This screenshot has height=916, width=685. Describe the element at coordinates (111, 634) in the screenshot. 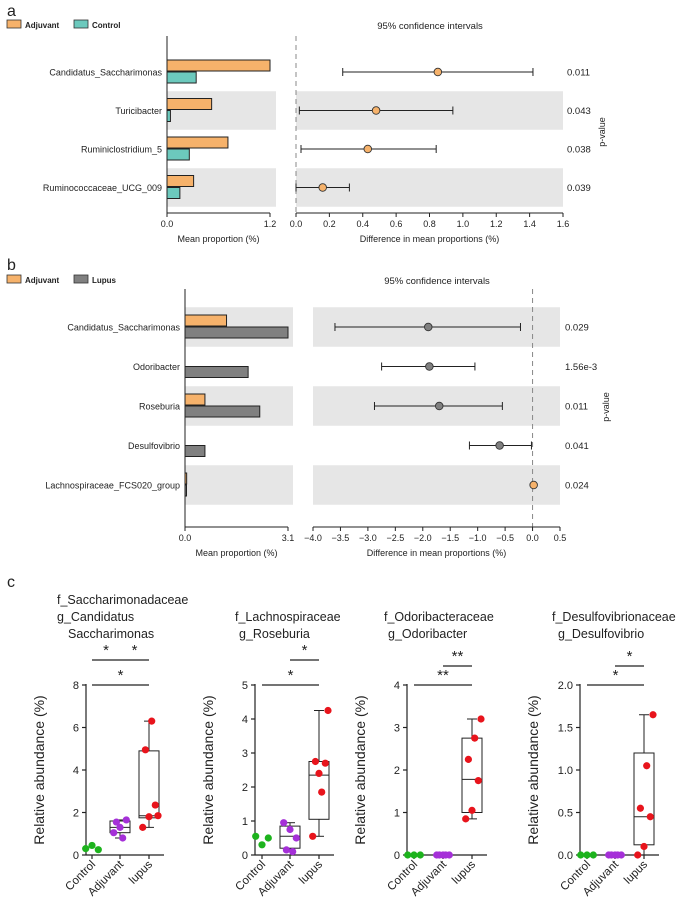

I see `plot-title-line: Saccharimonas` at that location.